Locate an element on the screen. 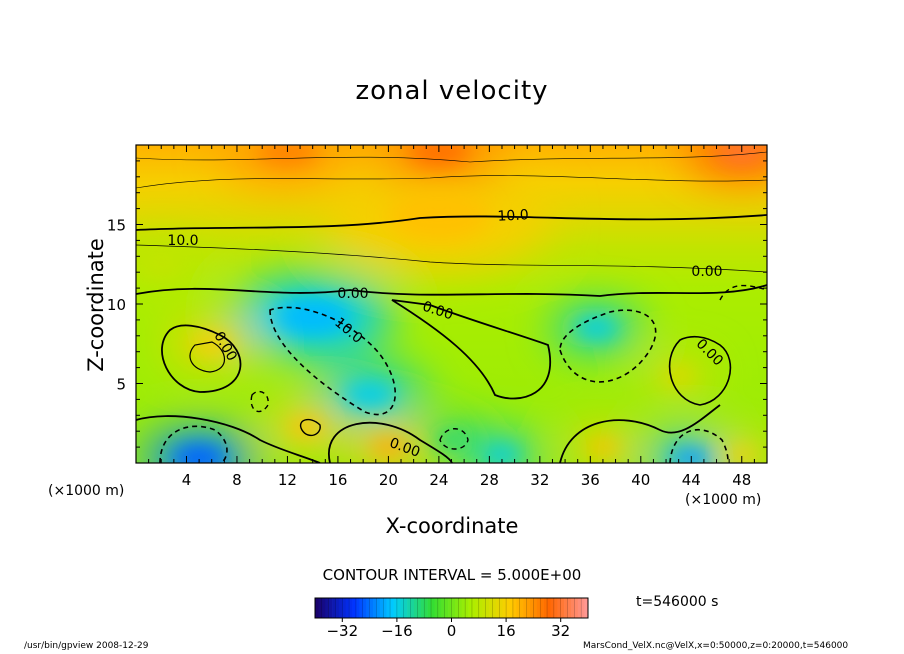 This screenshot has width=904, height=654. colorbar: −32 −16 0 16 32 is located at coordinates (451, 618).